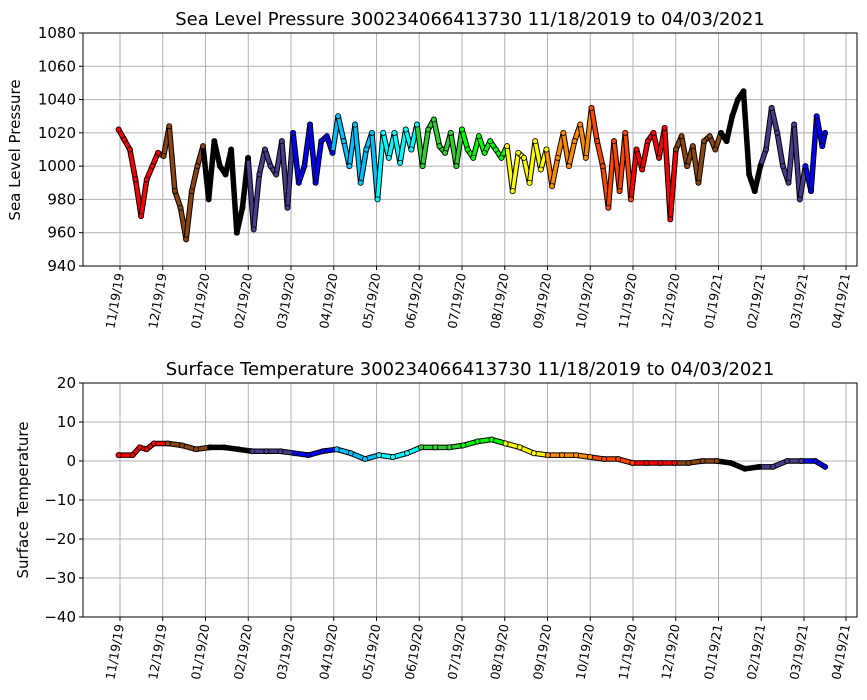 Image resolution: width=867 pixels, height=700 pixels. Describe the element at coordinates (371, 652) in the screenshot. I see `chart2-xtick-label: 05/19/20` at that location.